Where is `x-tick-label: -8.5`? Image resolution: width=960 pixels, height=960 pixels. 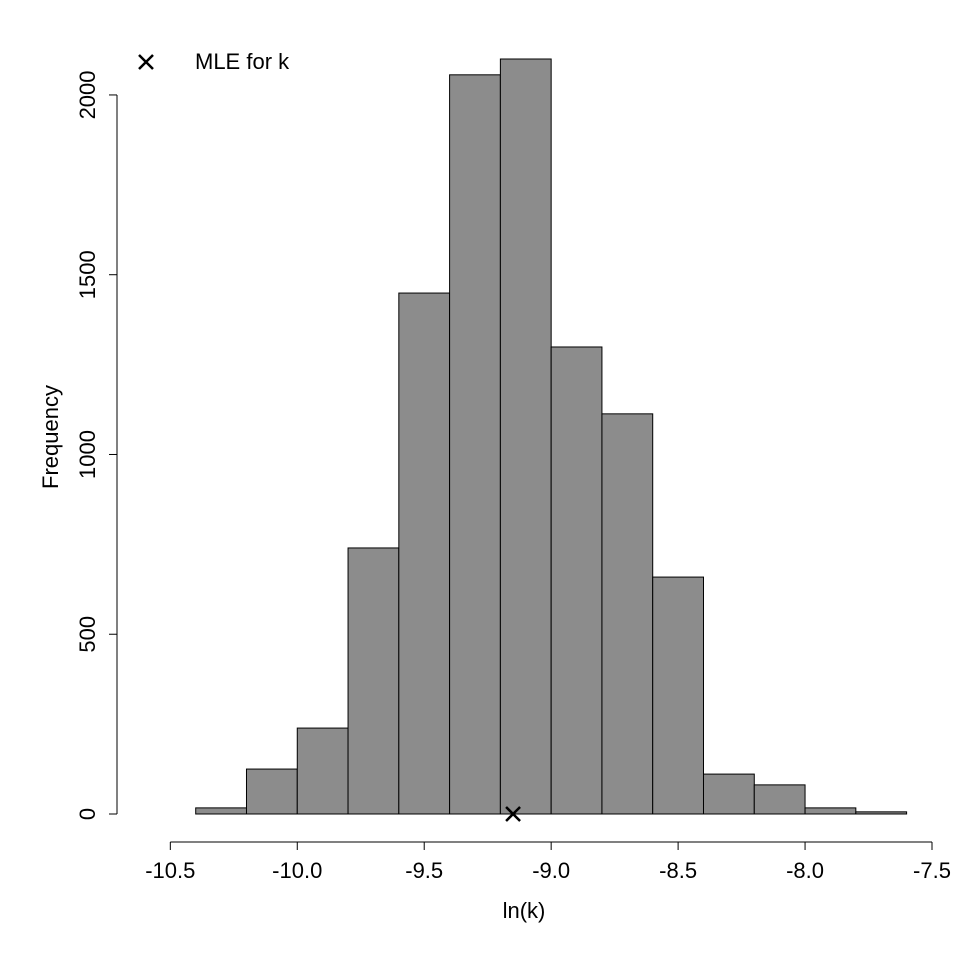 x-tick-label: -8.5 is located at coordinates (678, 870).